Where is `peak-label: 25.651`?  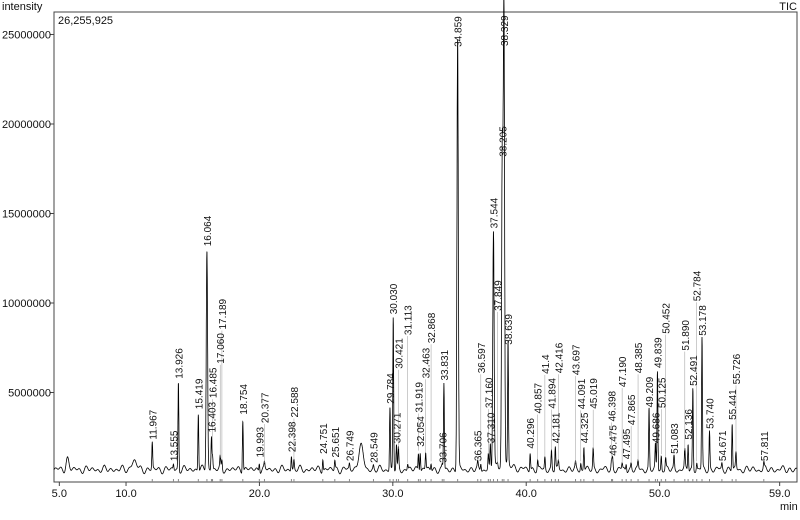
peak-label: 25.651 is located at coordinates (336, 441).